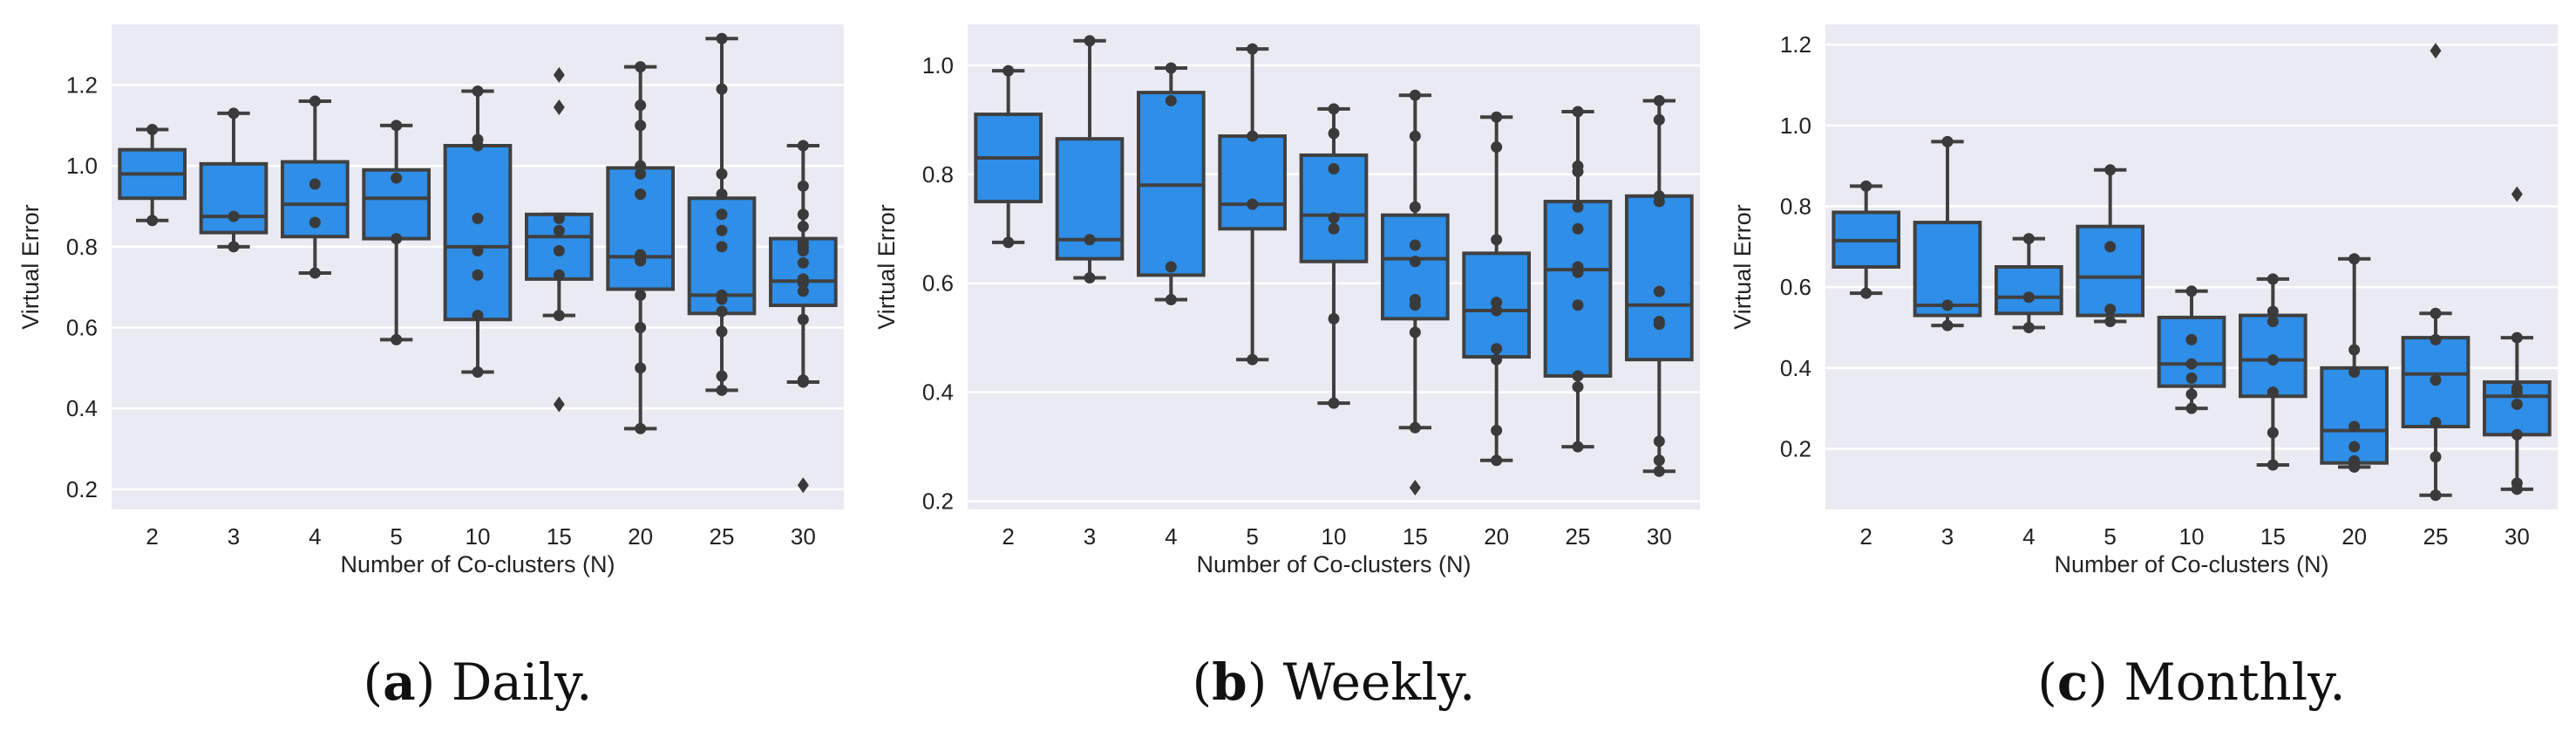  What do you see at coordinates (477, 564) in the screenshot?
I see `x-axis-label-a: Number of Co-clusters (N)` at bounding box center [477, 564].